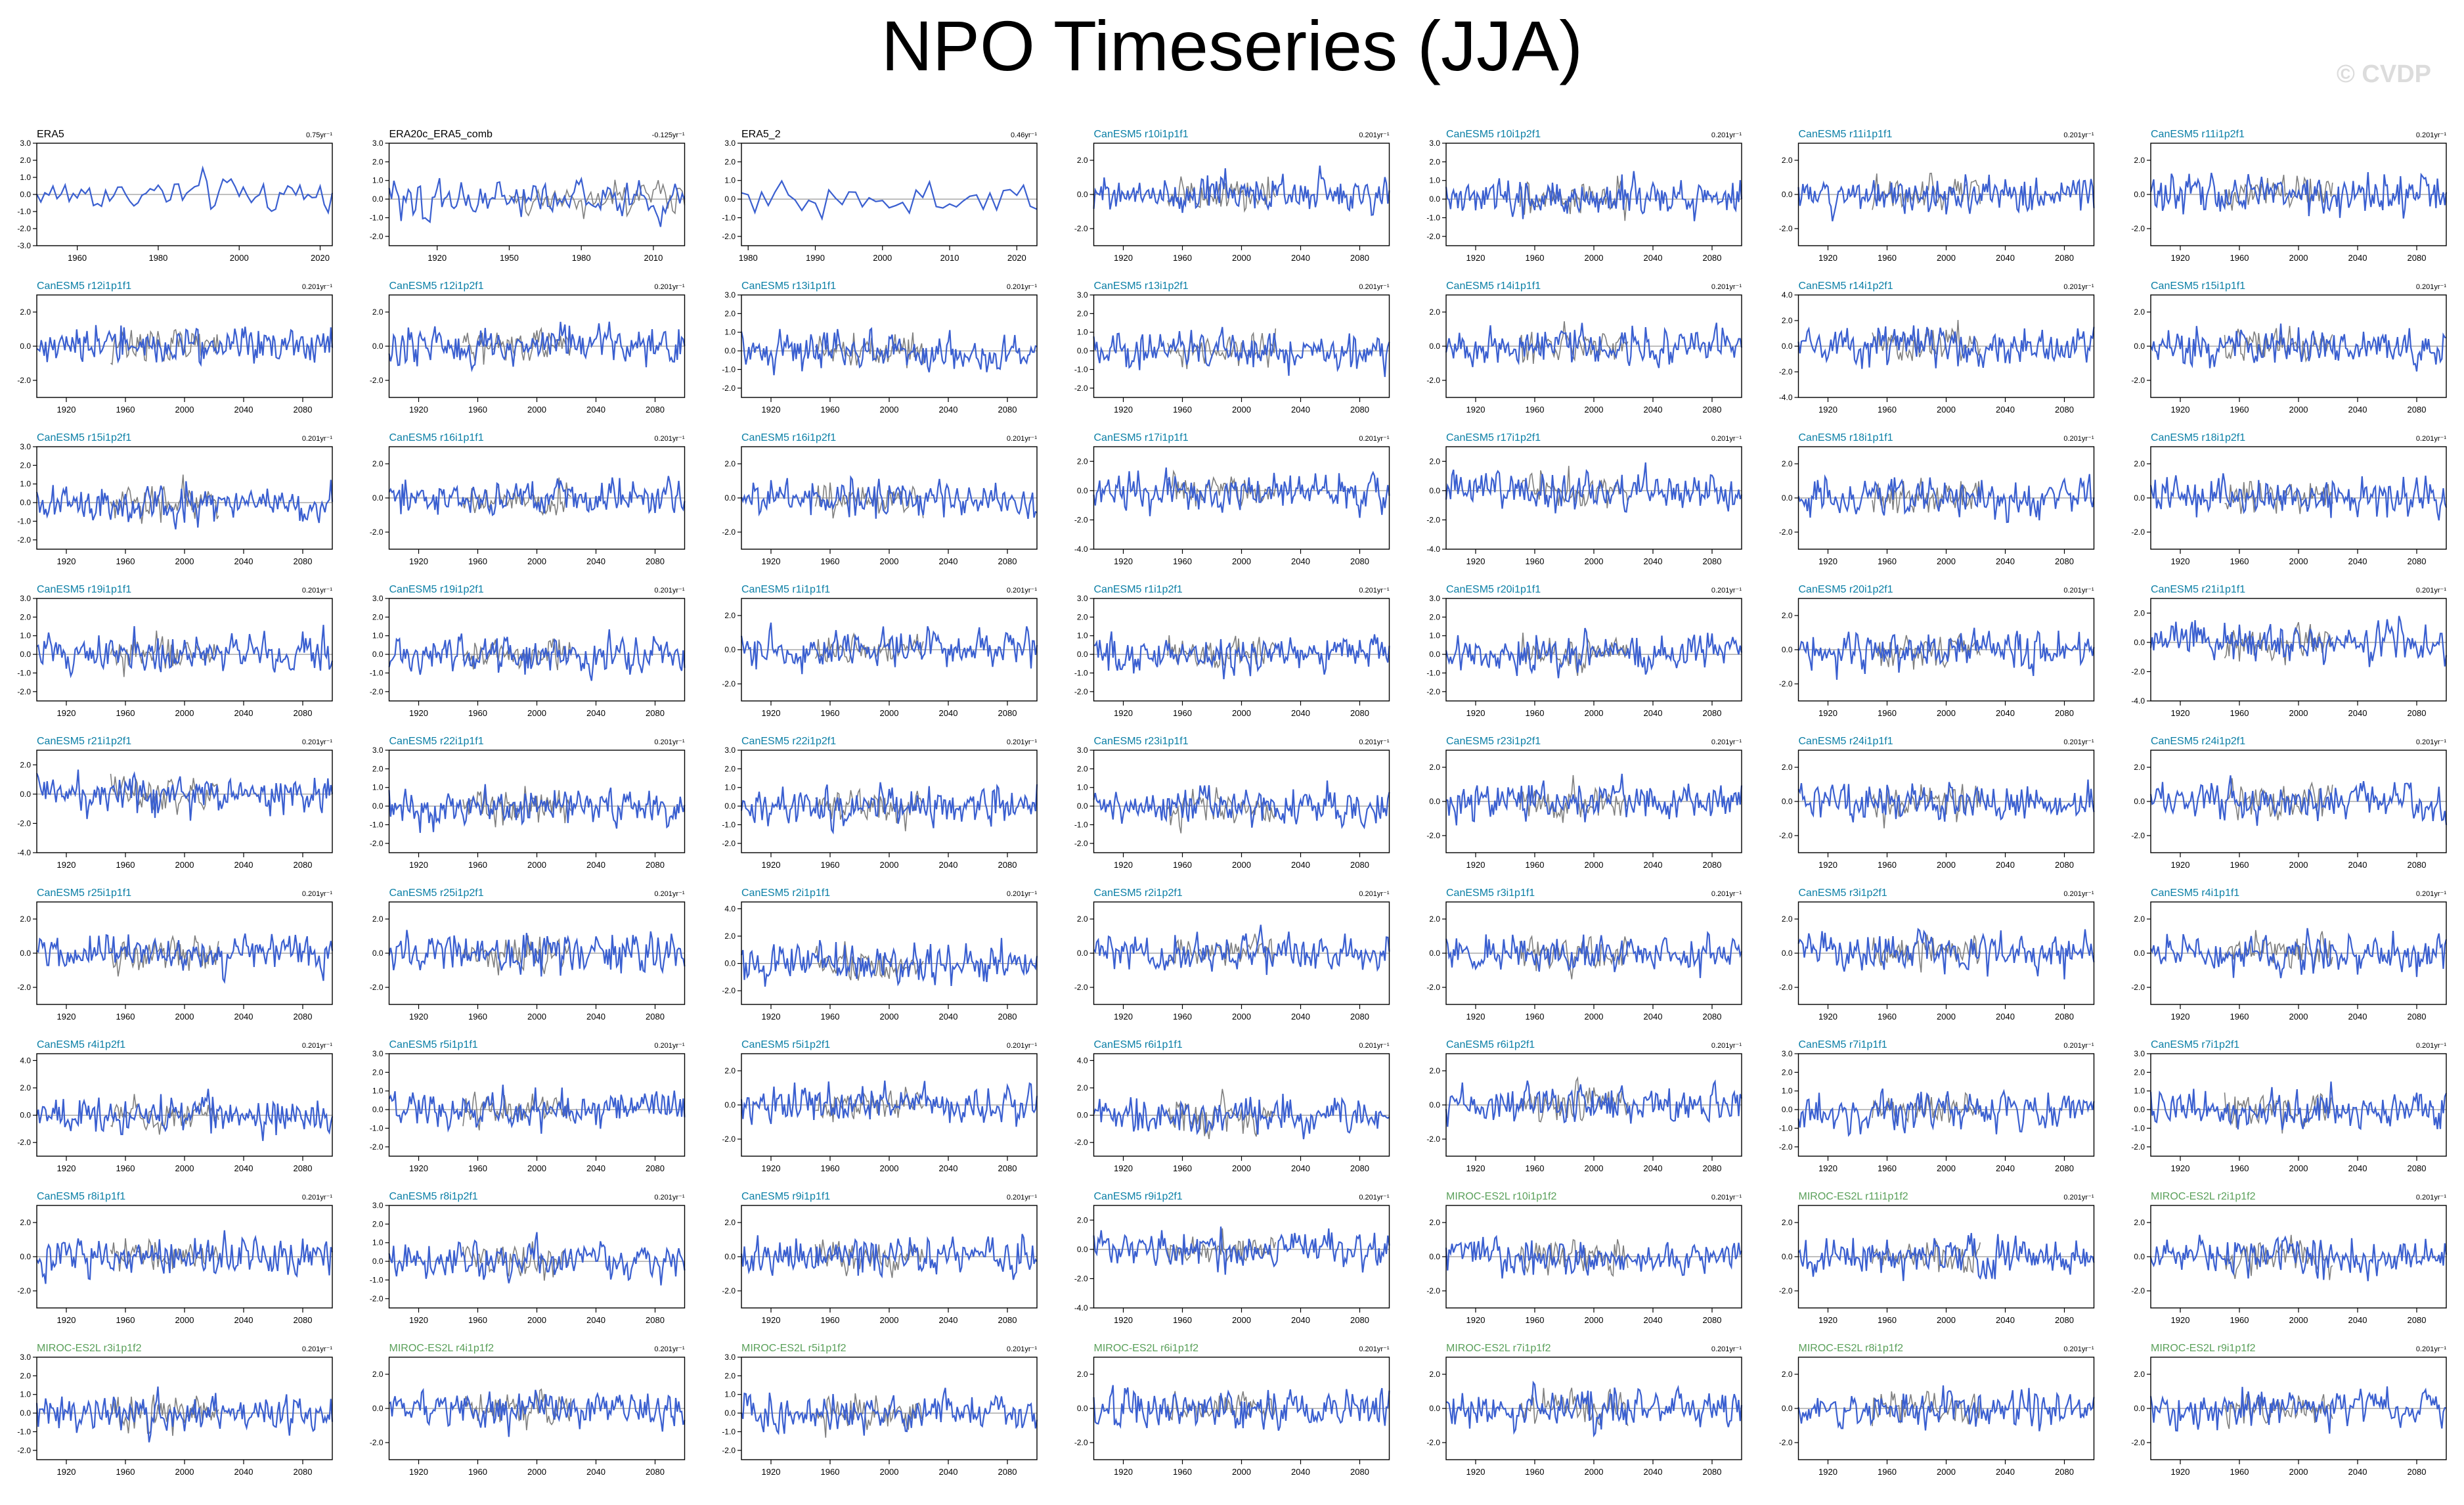  I want to click on observed-series-line, so click(1573, 799).